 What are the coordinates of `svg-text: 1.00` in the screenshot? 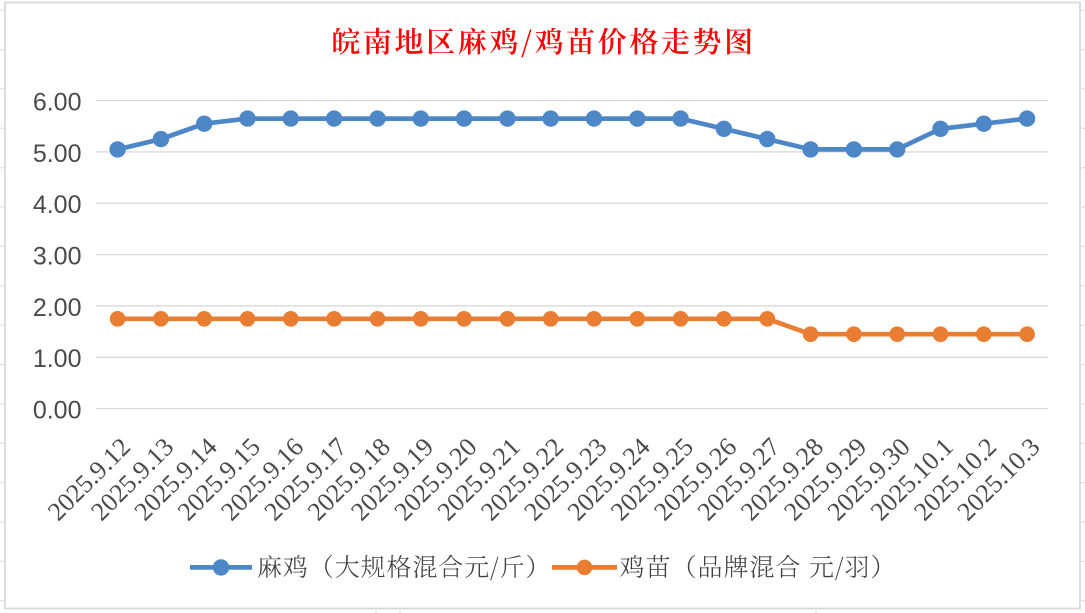 It's located at (57, 359).